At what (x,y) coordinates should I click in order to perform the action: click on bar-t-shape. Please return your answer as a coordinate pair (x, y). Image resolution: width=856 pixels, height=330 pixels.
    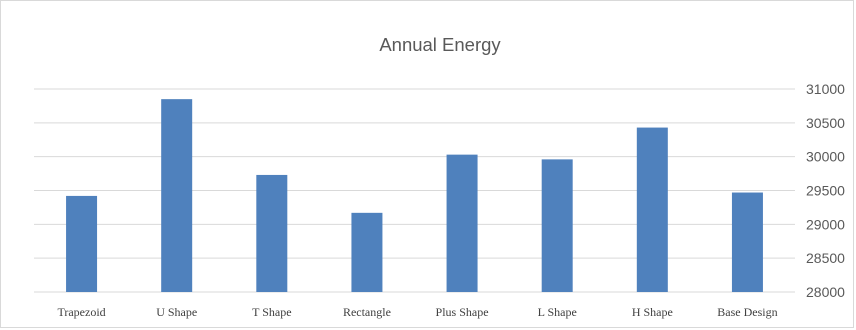
    Looking at the image, I should click on (272, 233).